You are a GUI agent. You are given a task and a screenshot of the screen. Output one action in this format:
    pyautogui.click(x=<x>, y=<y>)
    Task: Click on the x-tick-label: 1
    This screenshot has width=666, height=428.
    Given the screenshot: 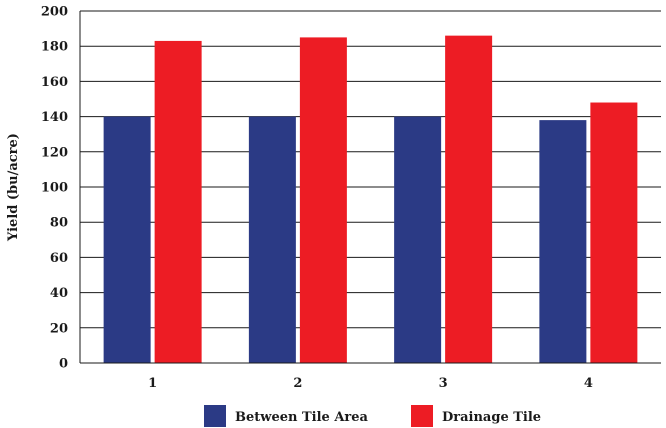 What is the action you would take?
    pyautogui.click(x=152, y=383)
    